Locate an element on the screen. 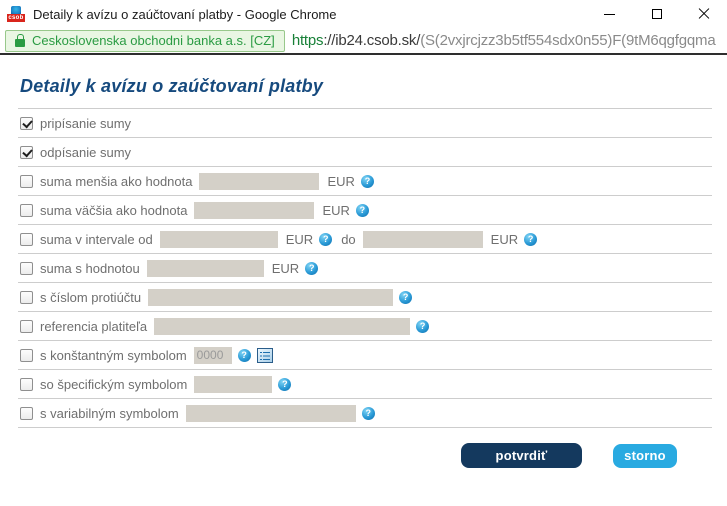 This screenshot has height=506, width=727. checkbox-protiucet is located at coordinates (26, 297).